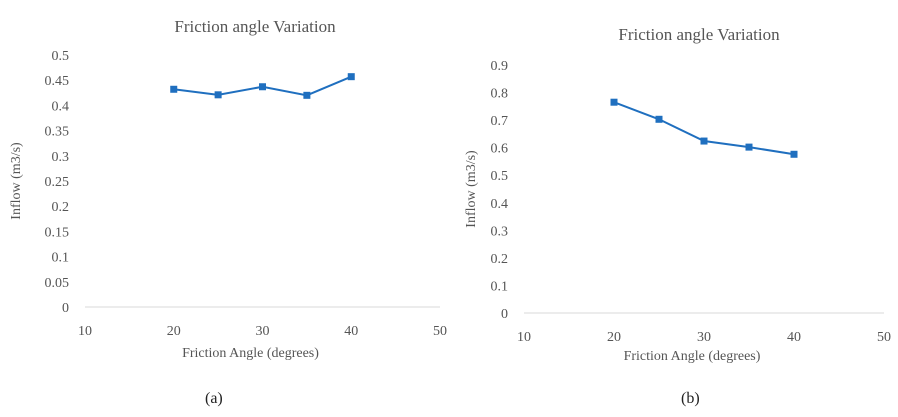 This screenshot has width=898, height=417. What do you see at coordinates (500, 121) in the screenshot?
I see `y-tick-label: 0.7` at bounding box center [500, 121].